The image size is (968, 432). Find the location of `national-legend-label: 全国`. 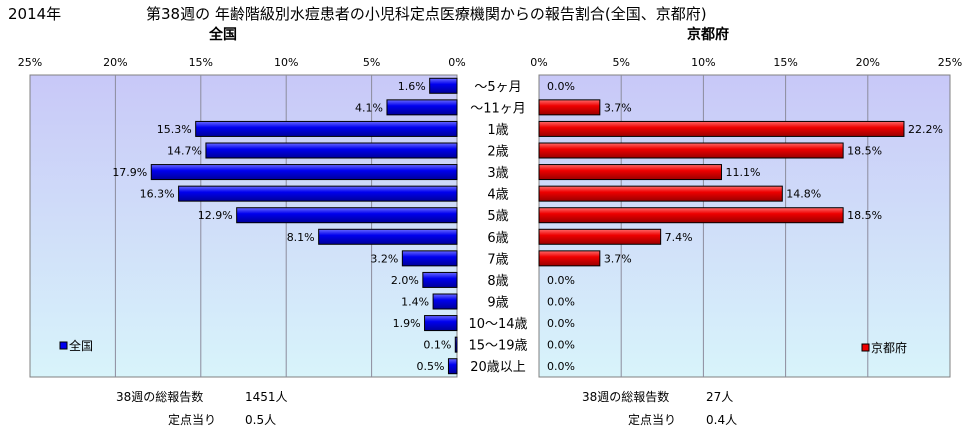

national-legend-label: 全国 is located at coordinates (81, 345).